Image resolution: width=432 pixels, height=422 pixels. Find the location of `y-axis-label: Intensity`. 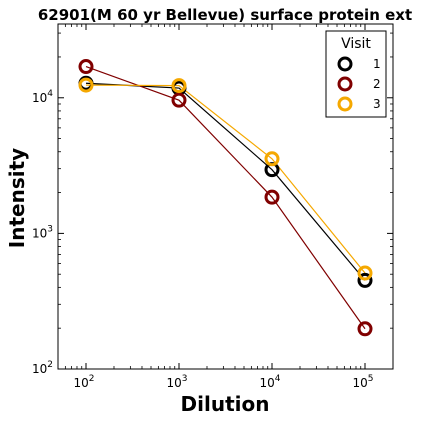

y-axis-label: Intensity is located at coordinates (17, 198).